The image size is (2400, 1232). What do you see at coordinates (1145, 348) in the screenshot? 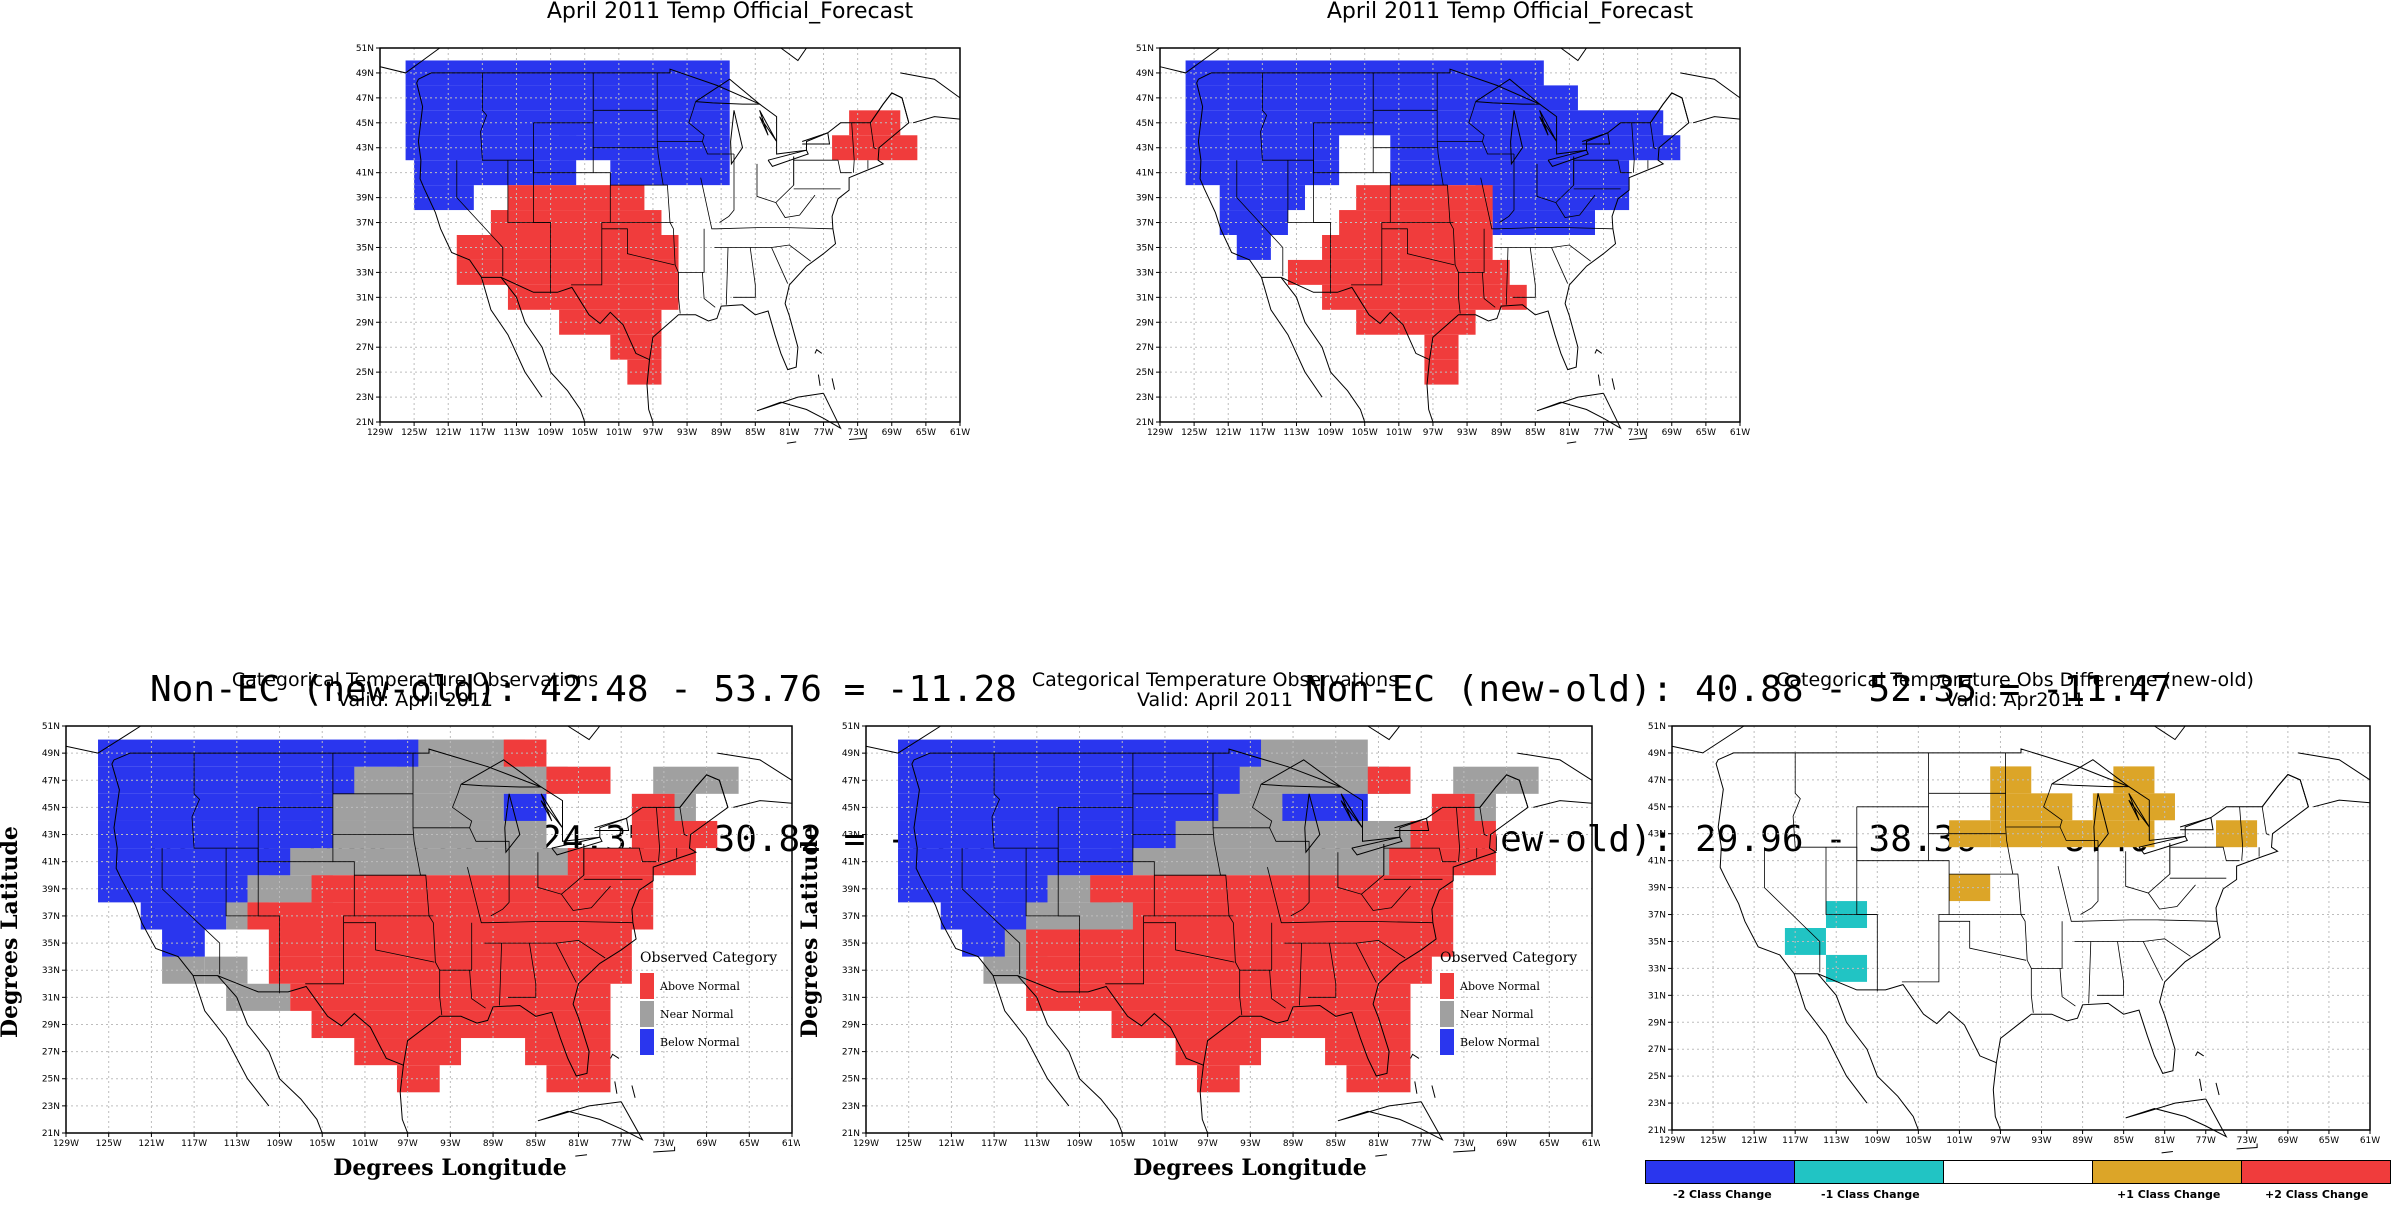
I see `lat-tick-label: 27N` at bounding box center [1145, 348].